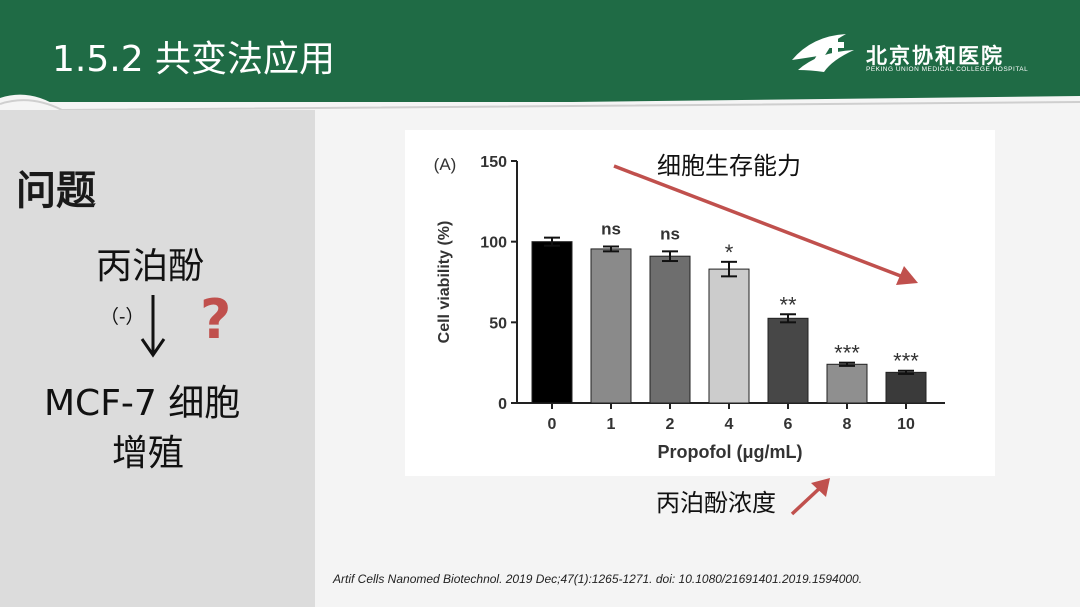 This screenshot has width=1080, height=607. I want to click on decrease-trend-arrowhead, so click(907, 275).